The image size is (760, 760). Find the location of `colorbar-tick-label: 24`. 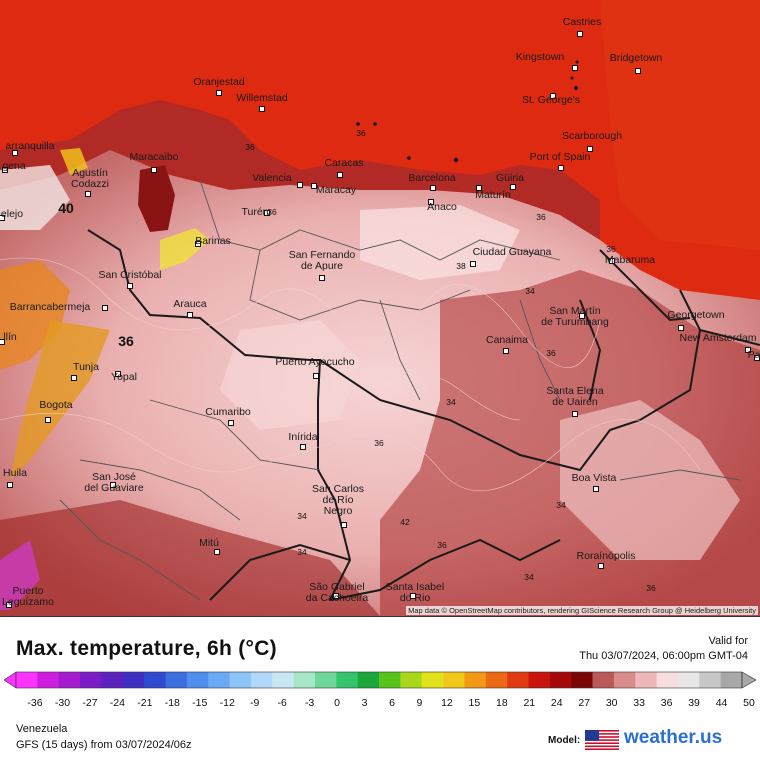

colorbar-tick-label: 24 is located at coordinates (556, 703).